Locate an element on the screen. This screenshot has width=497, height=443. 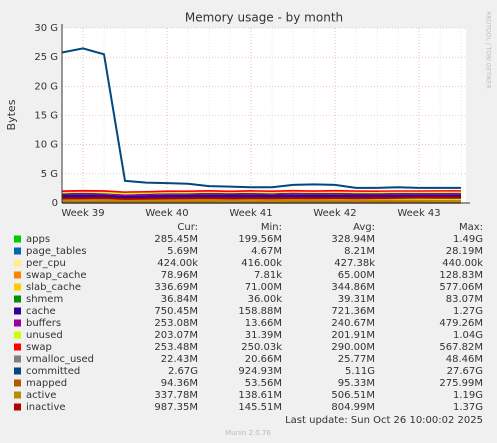
legend-value: 145.51M is located at coordinates (260, 407).